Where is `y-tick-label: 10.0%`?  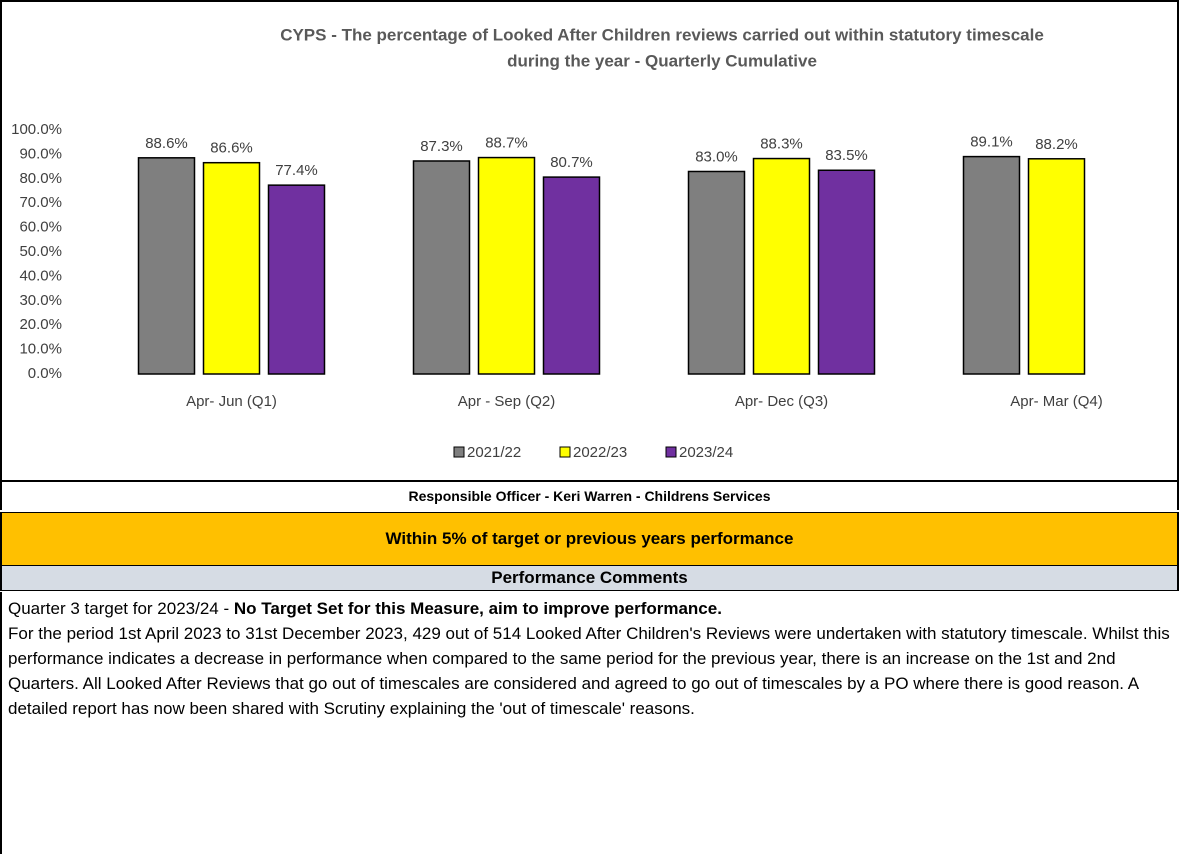 y-tick-label: 10.0% is located at coordinates (40, 349).